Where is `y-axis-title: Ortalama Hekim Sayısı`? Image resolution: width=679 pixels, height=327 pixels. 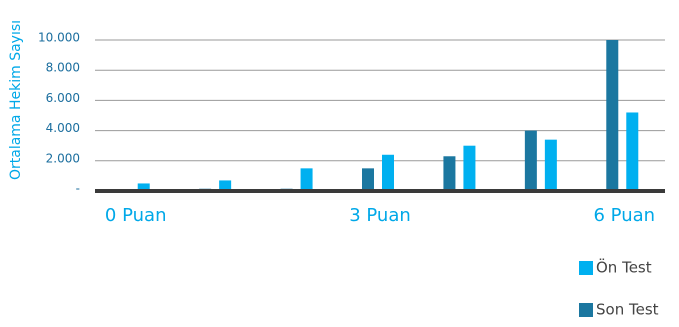
y-axis-title: Ortalama Hekim Sayısı is located at coordinates (16, 100).